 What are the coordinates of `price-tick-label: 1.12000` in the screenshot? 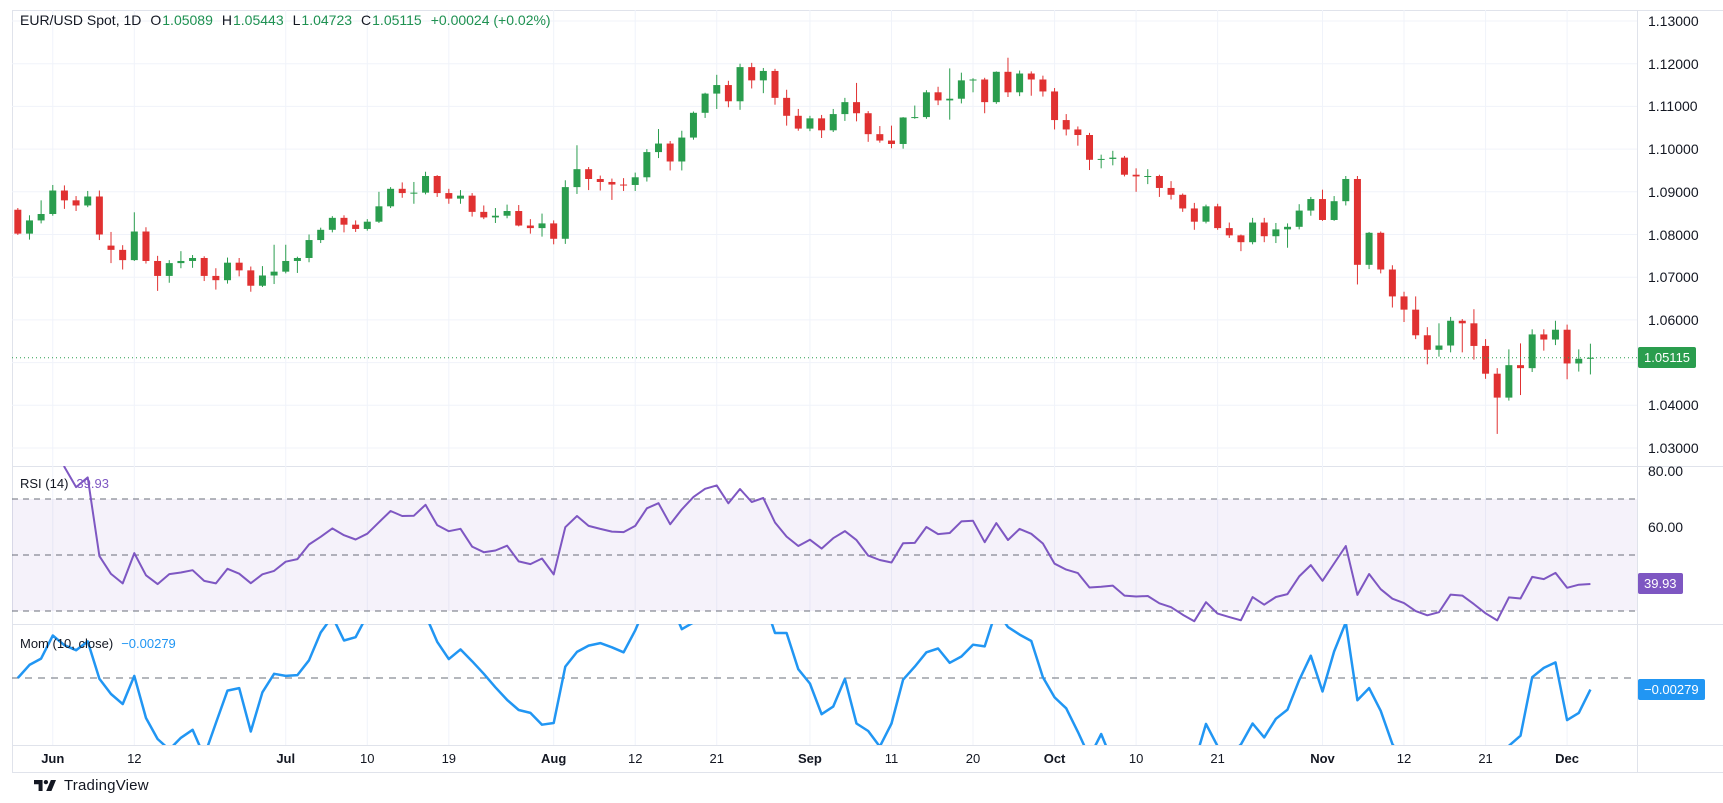 It's located at (1673, 63).